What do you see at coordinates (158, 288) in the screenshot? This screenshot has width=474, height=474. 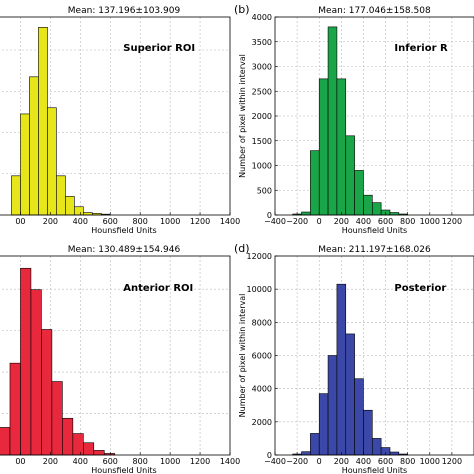 I see `roi-annotation: Anterior ROI` at bounding box center [158, 288].